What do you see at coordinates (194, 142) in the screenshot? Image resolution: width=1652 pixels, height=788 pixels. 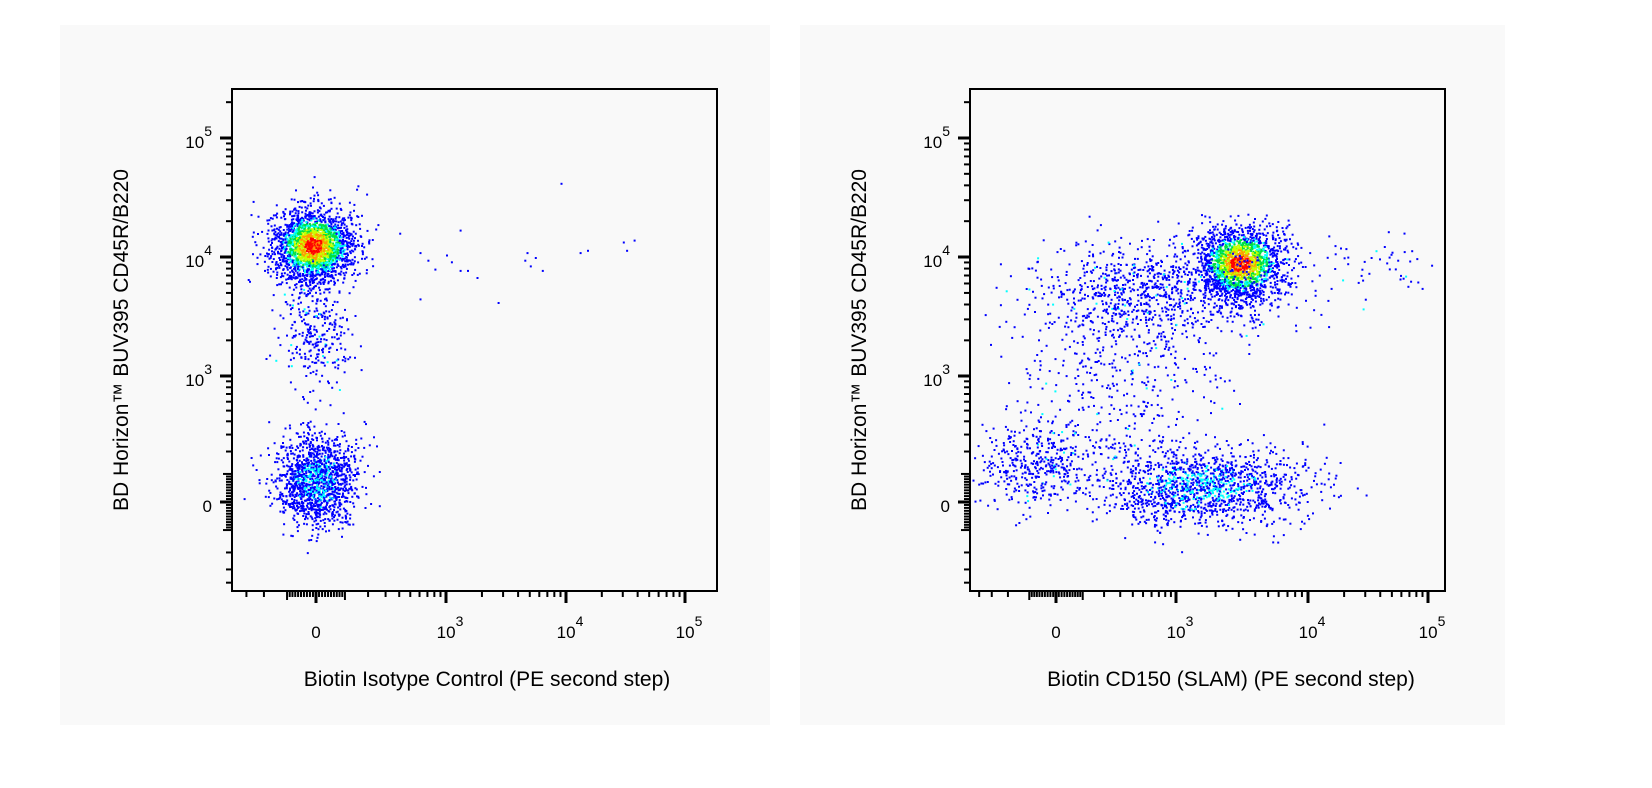 I see `tick-base: 10` at bounding box center [194, 142].